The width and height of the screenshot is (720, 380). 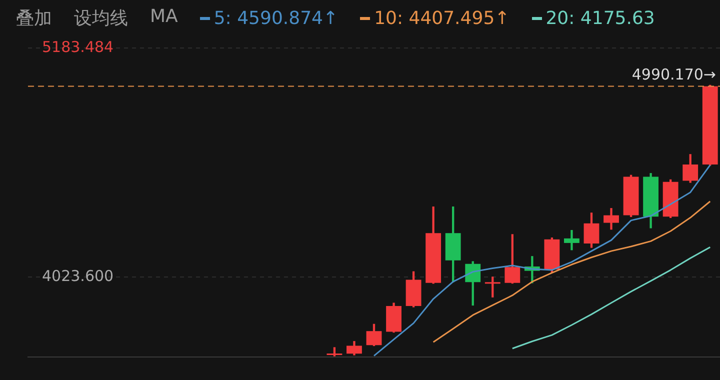 I want to click on text: 设均线, so click(x=101, y=18).